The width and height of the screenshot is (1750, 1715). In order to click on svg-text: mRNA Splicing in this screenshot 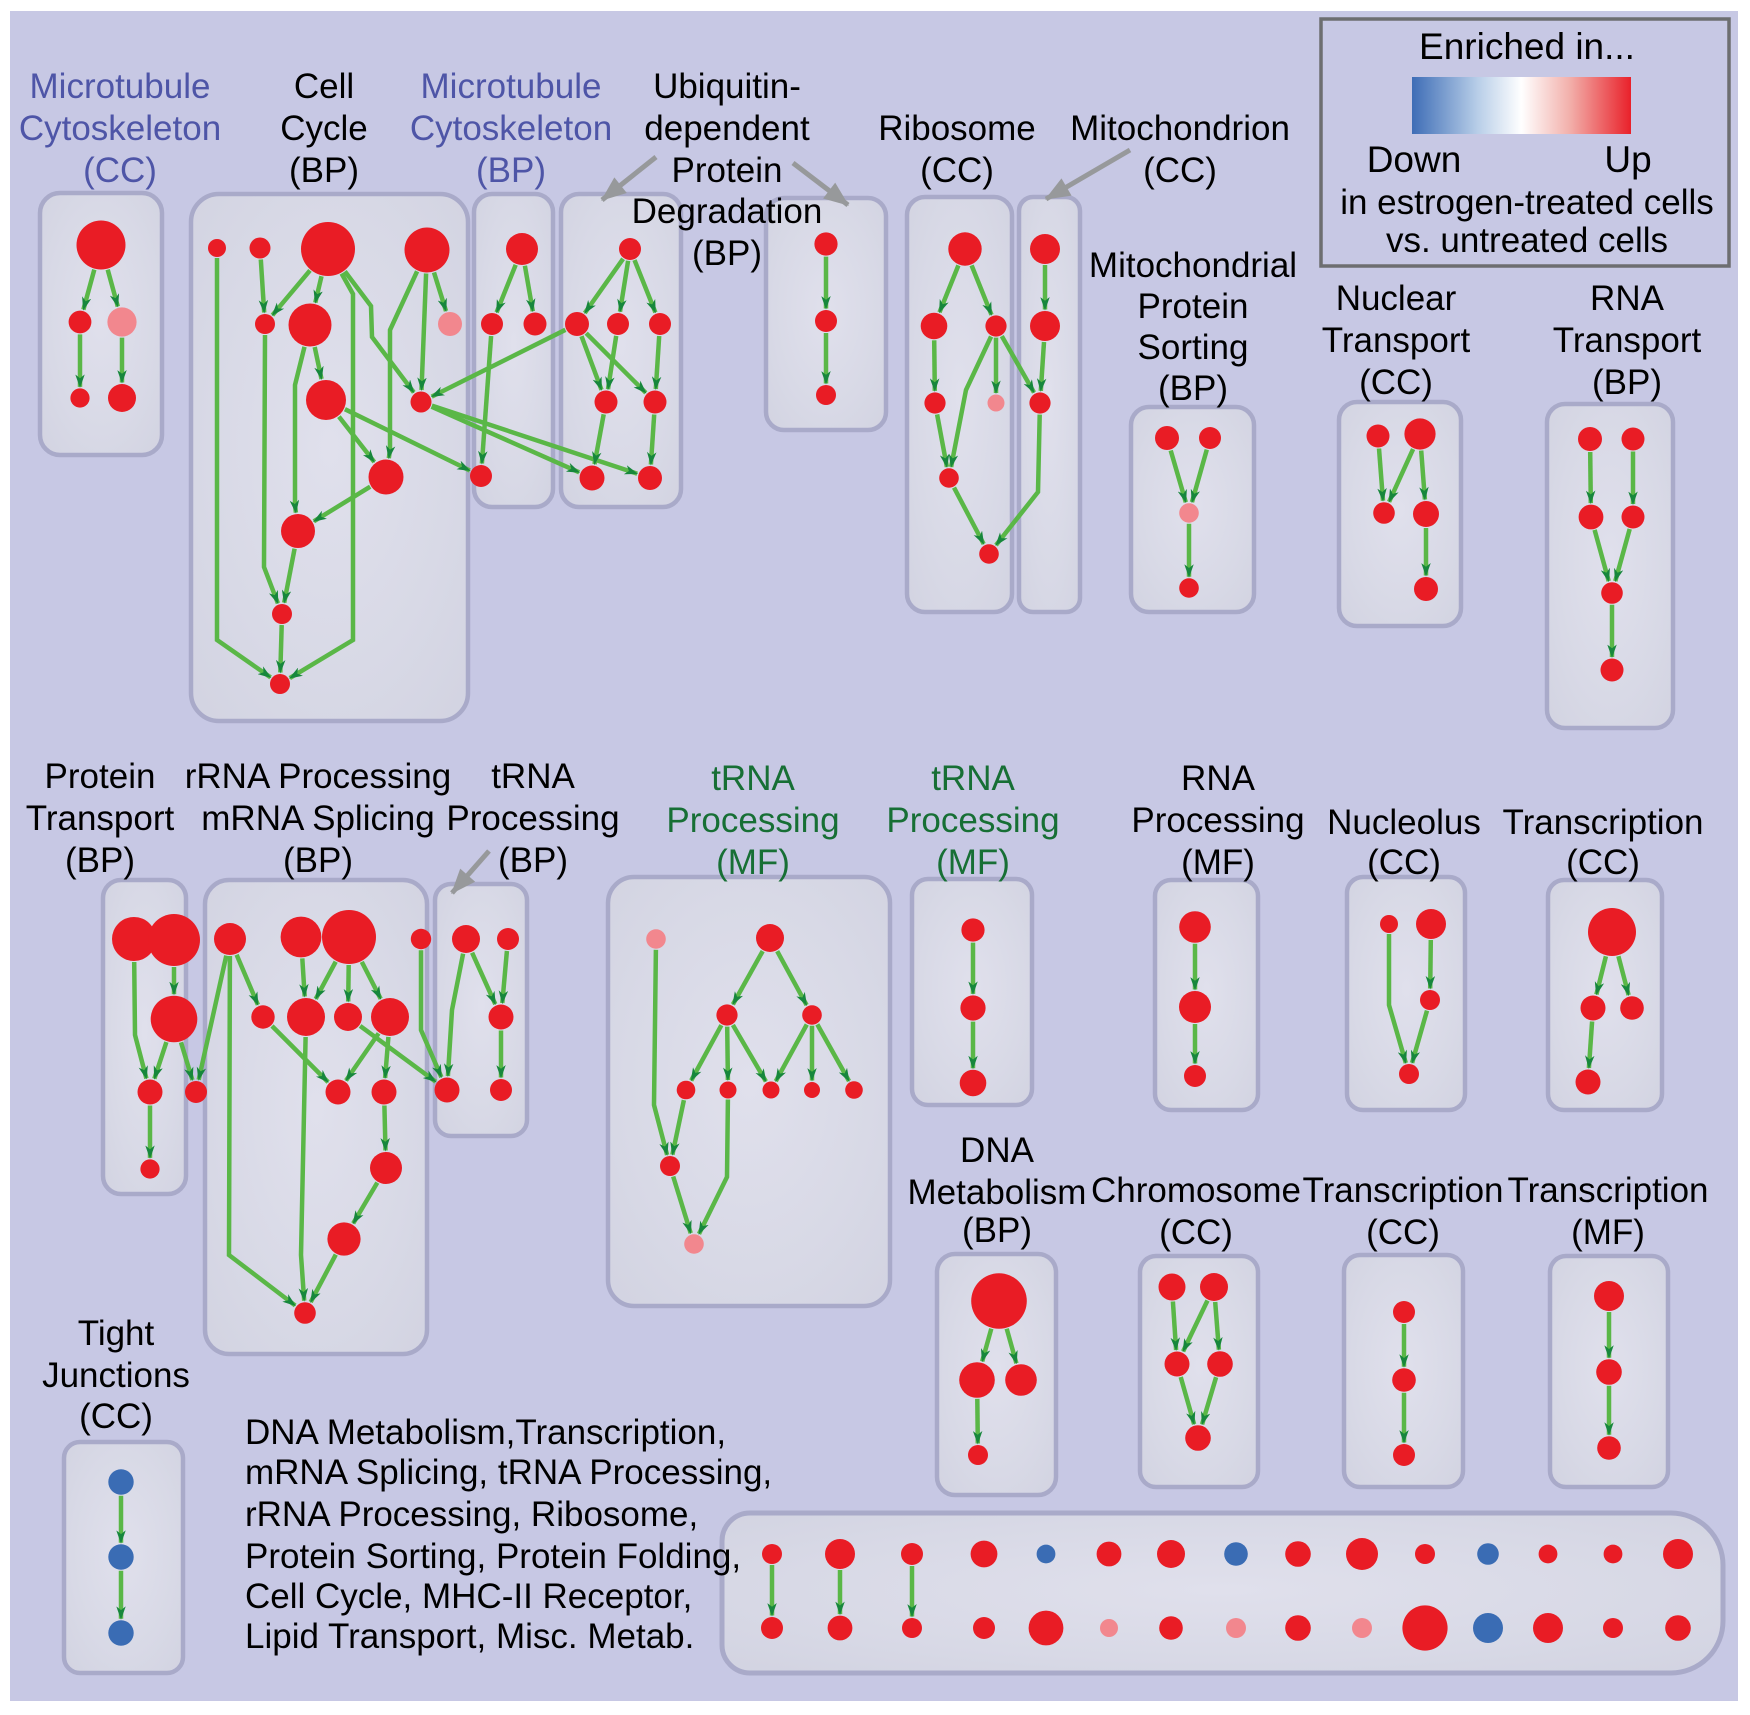, I will do `click(317, 818)`.